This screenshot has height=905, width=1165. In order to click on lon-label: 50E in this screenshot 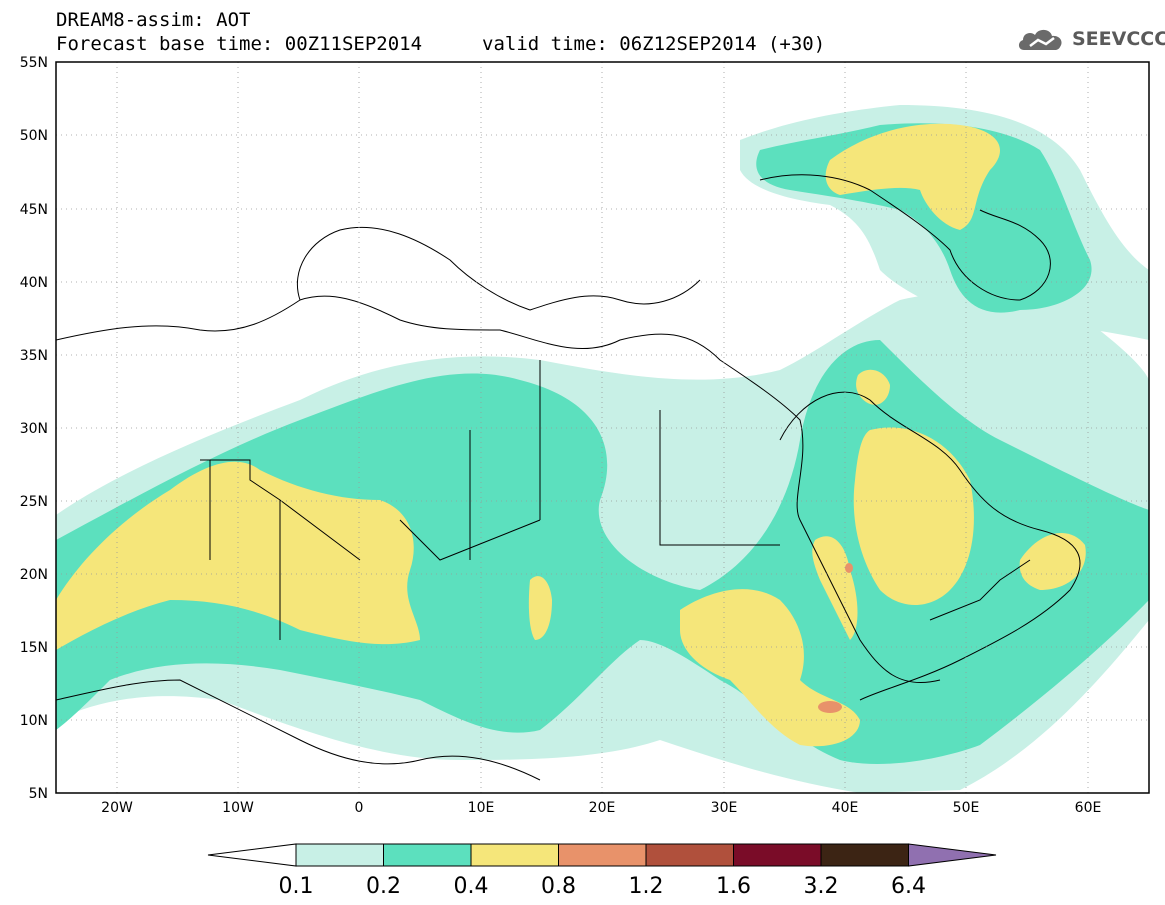, I will do `click(966, 808)`.